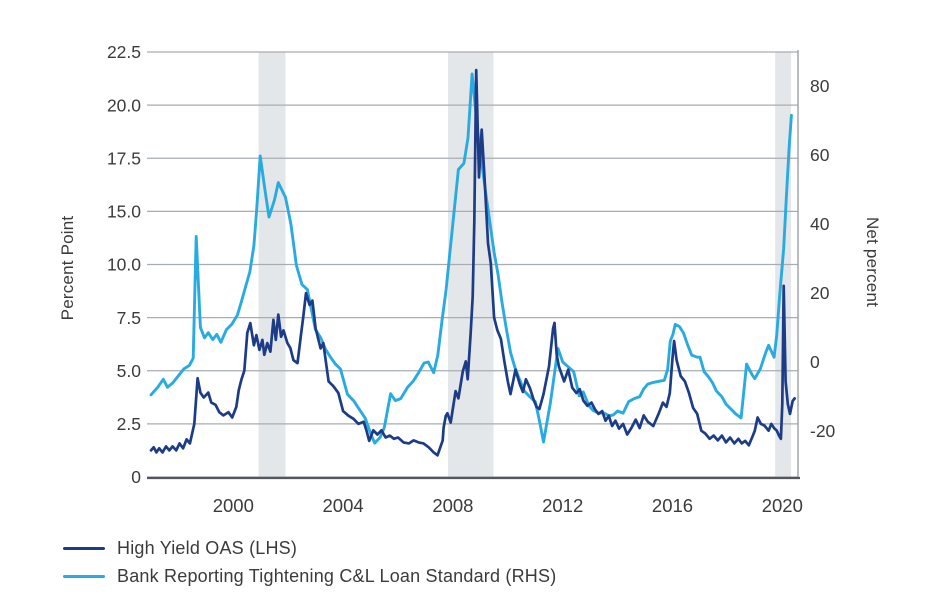 This screenshot has height=613, width=945. Describe the element at coordinates (129, 318) in the screenshot. I see `left-axis-tick-label: 7.5` at that location.